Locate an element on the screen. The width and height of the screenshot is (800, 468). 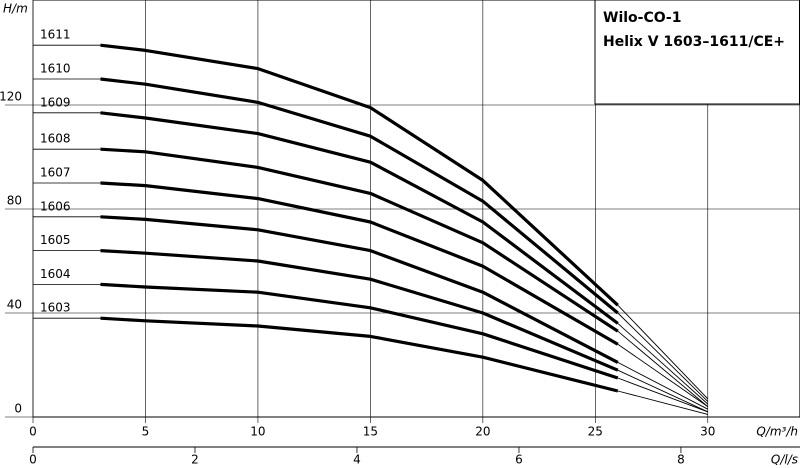
x2-tick-label: 2 is located at coordinates (195, 460).